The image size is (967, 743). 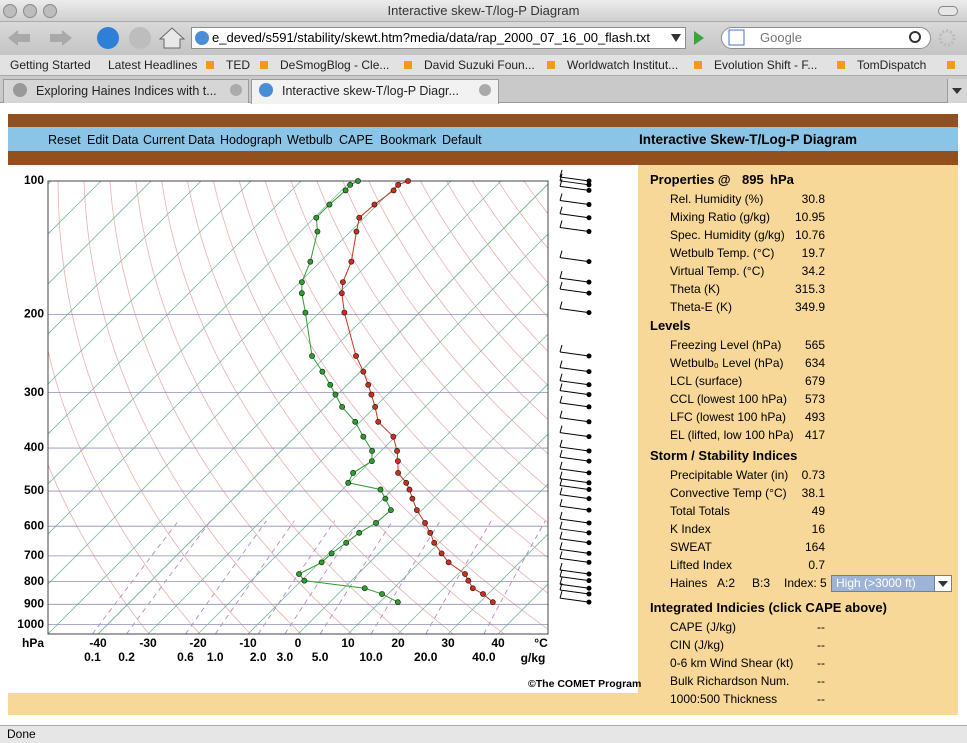 I want to click on search-engine-icon, so click(x=736, y=37).